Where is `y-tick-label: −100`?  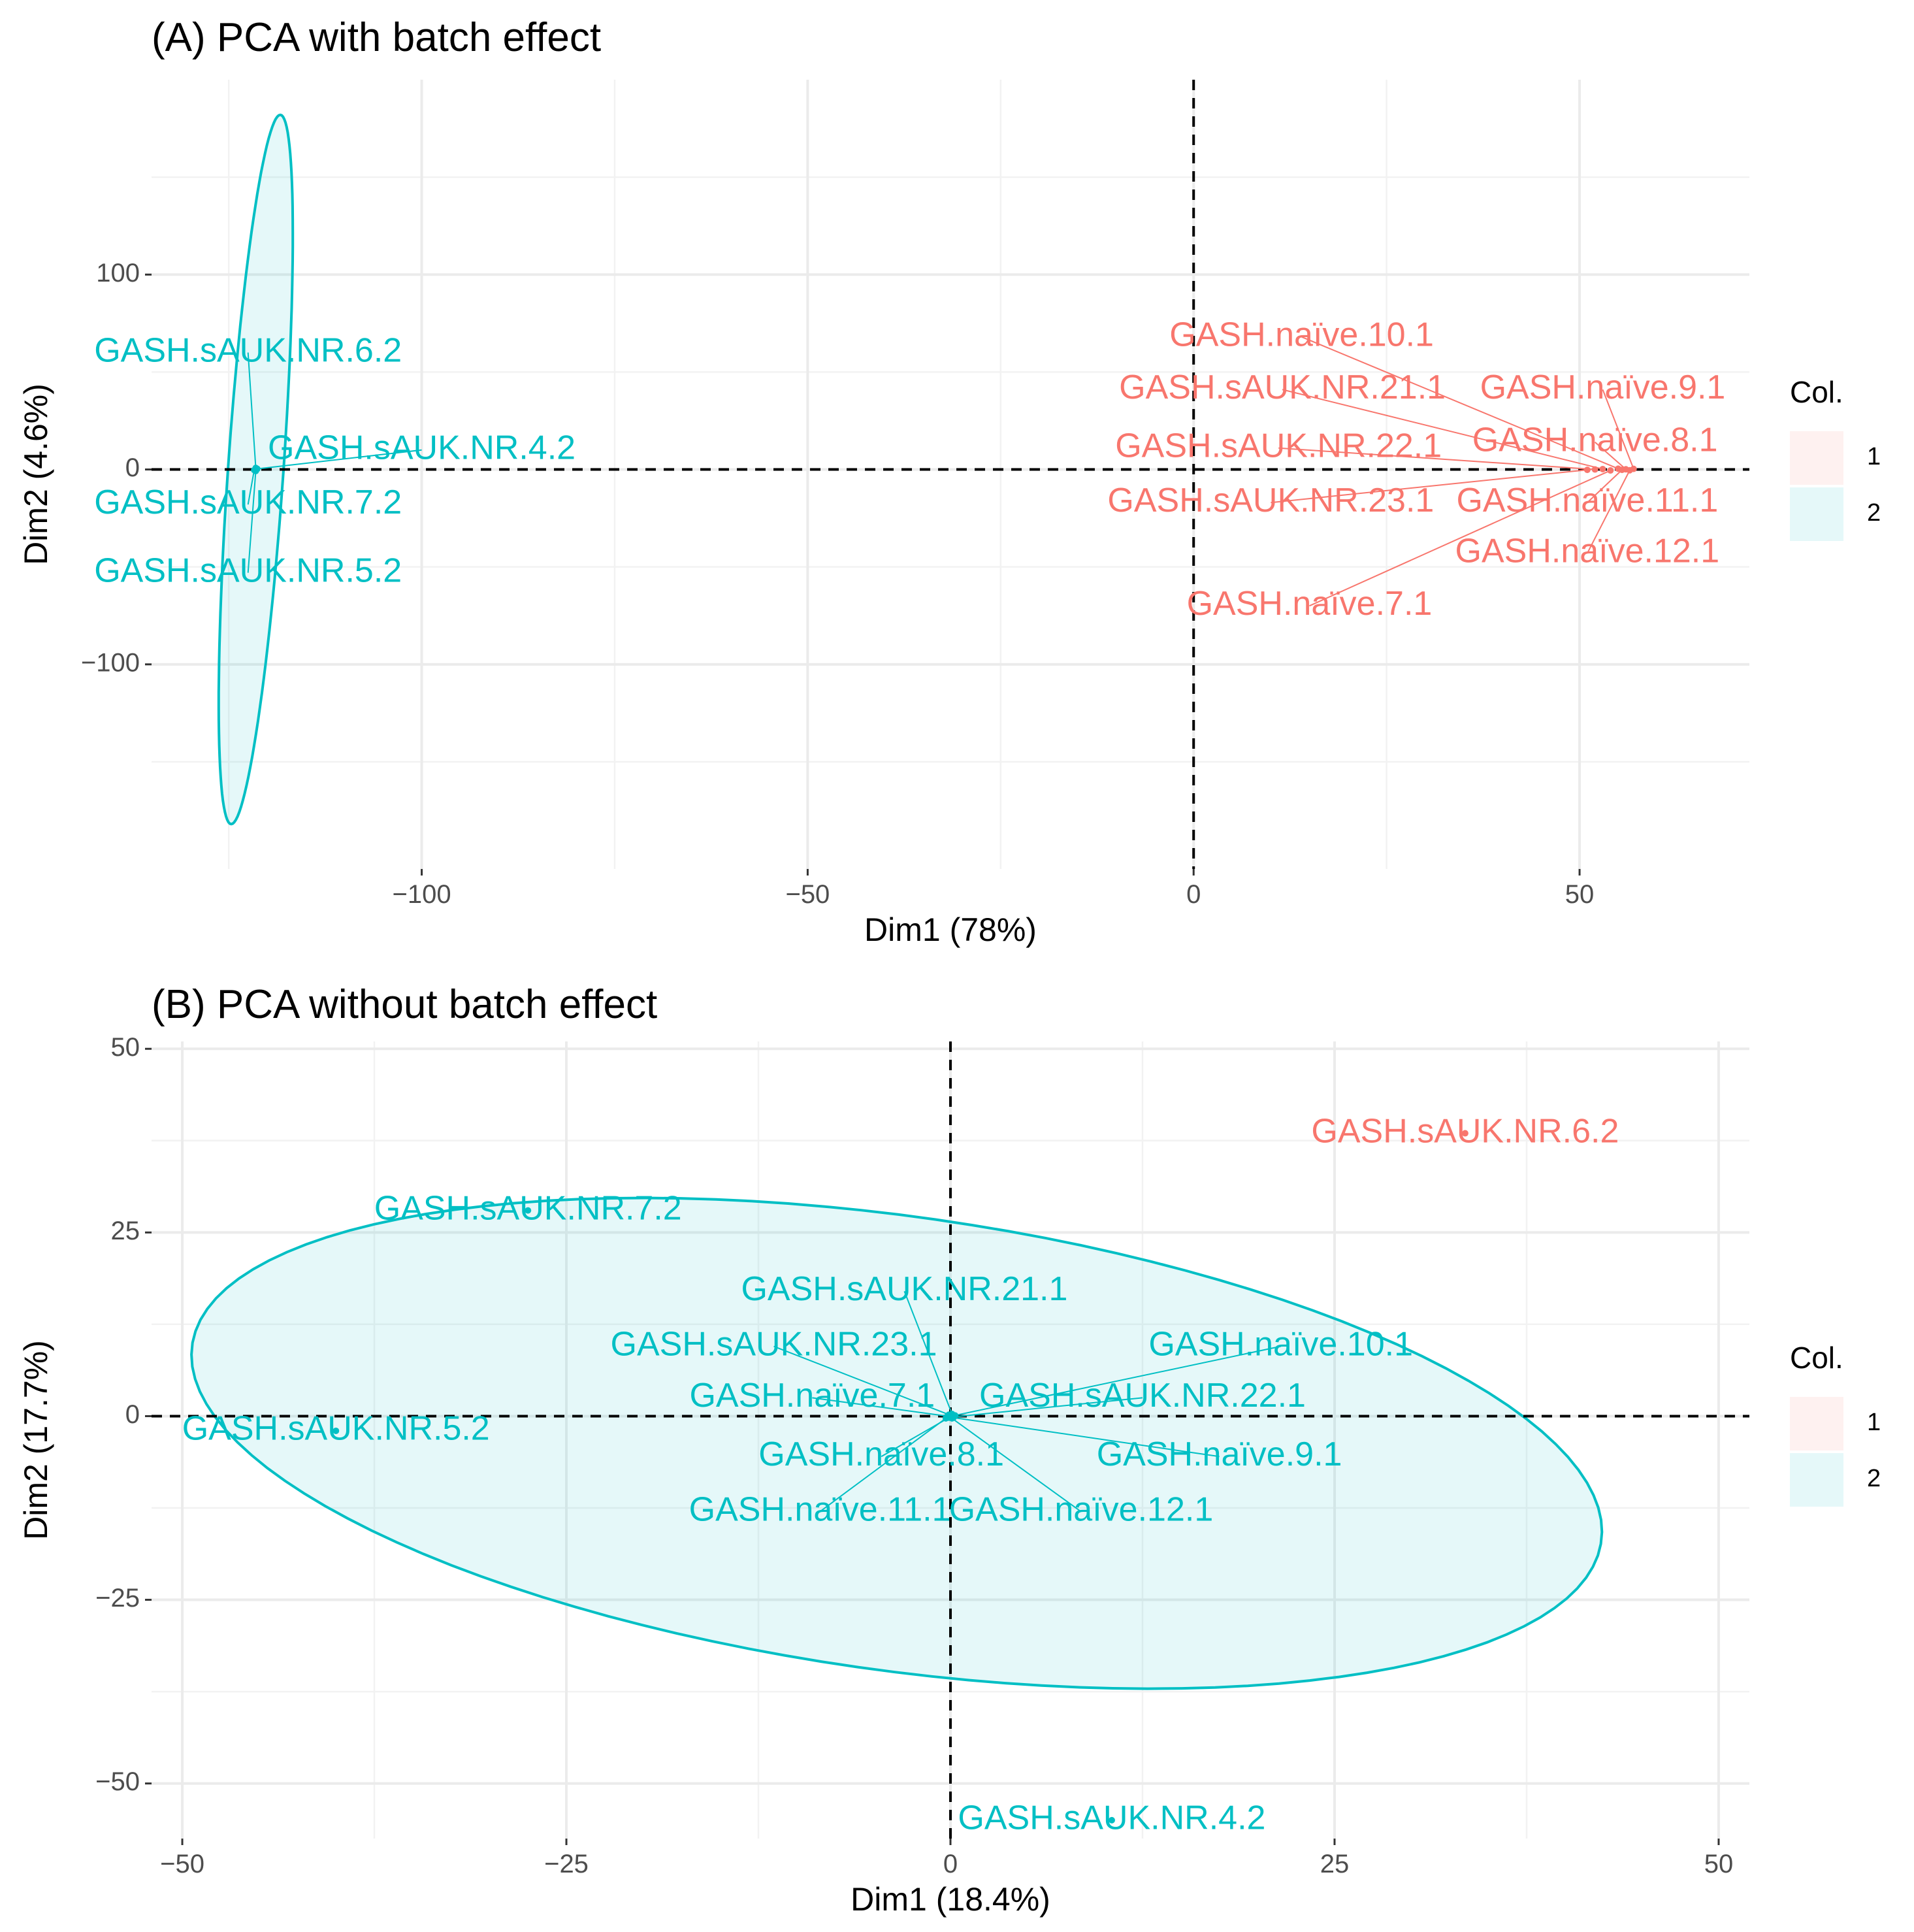
y-tick-label: −100 is located at coordinates (110, 662).